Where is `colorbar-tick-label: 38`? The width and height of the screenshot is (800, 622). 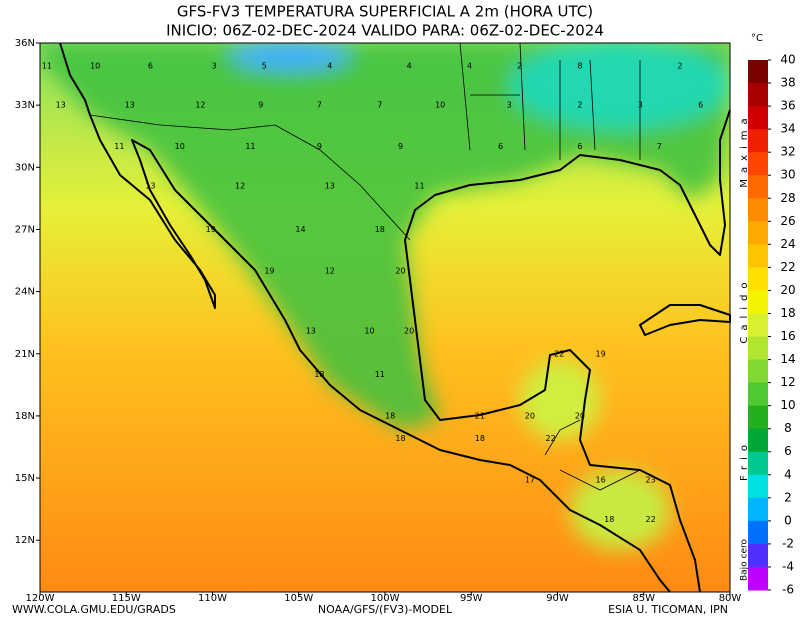 colorbar-tick-label: 38 is located at coordinates (787, 83).